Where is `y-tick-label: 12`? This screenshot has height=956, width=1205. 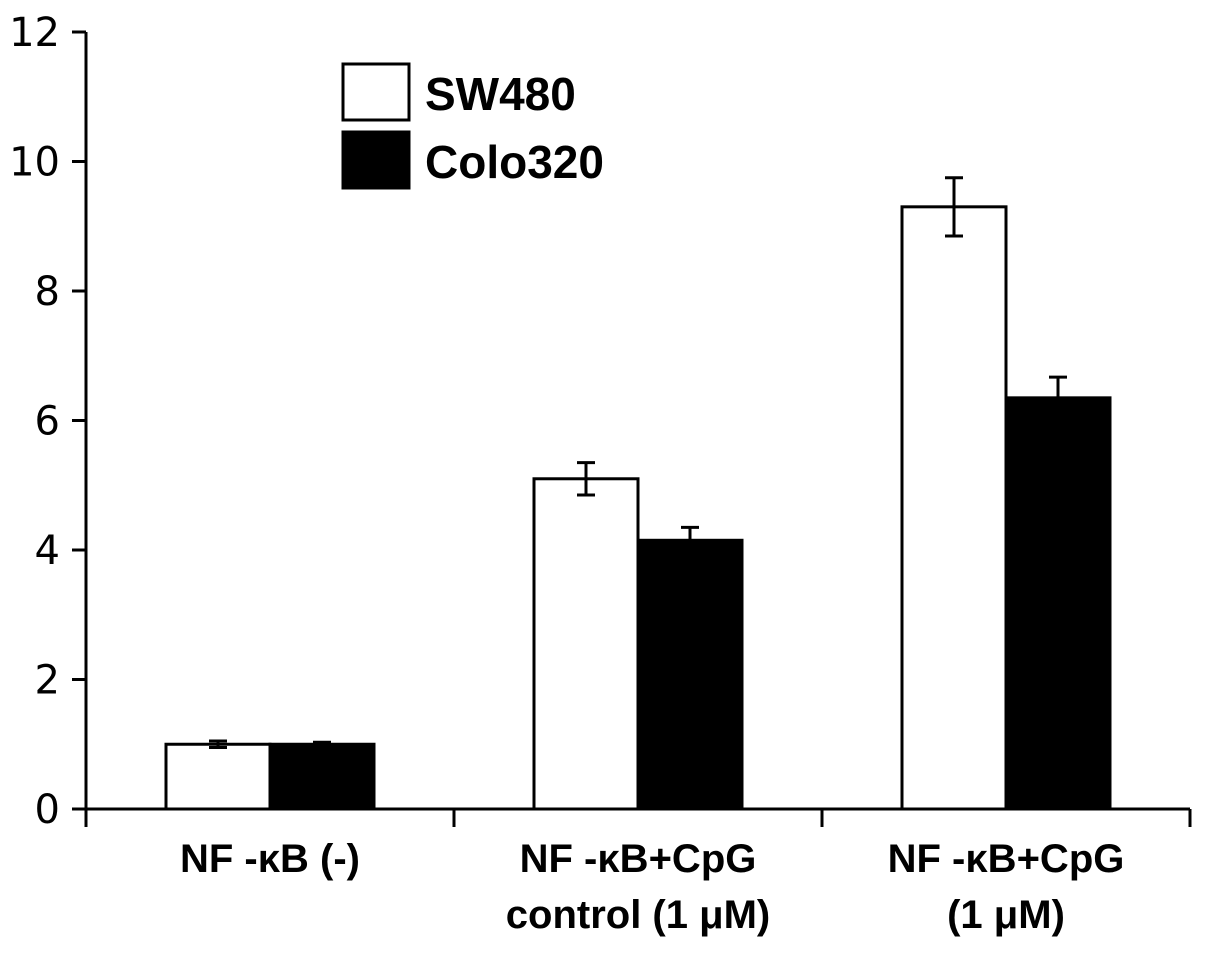
y-tick-label: 12 is located at coordinates (34, 33).